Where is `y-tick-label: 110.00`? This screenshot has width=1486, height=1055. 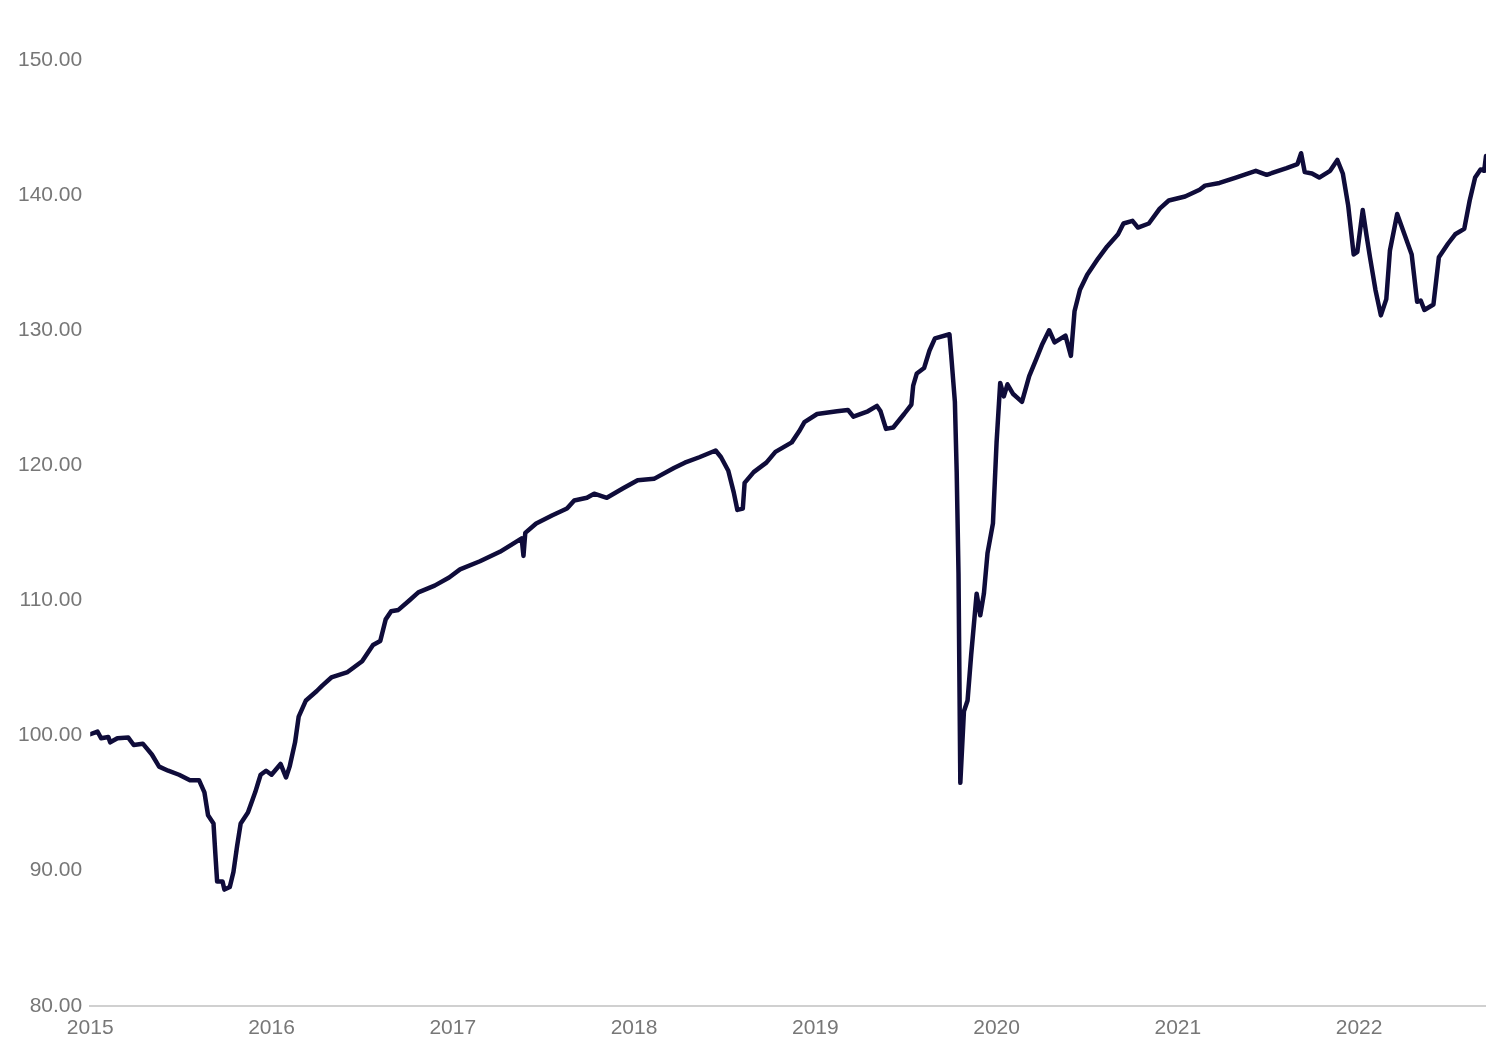 y-tick-label: 110.00 is located at coordinates (51, 599).